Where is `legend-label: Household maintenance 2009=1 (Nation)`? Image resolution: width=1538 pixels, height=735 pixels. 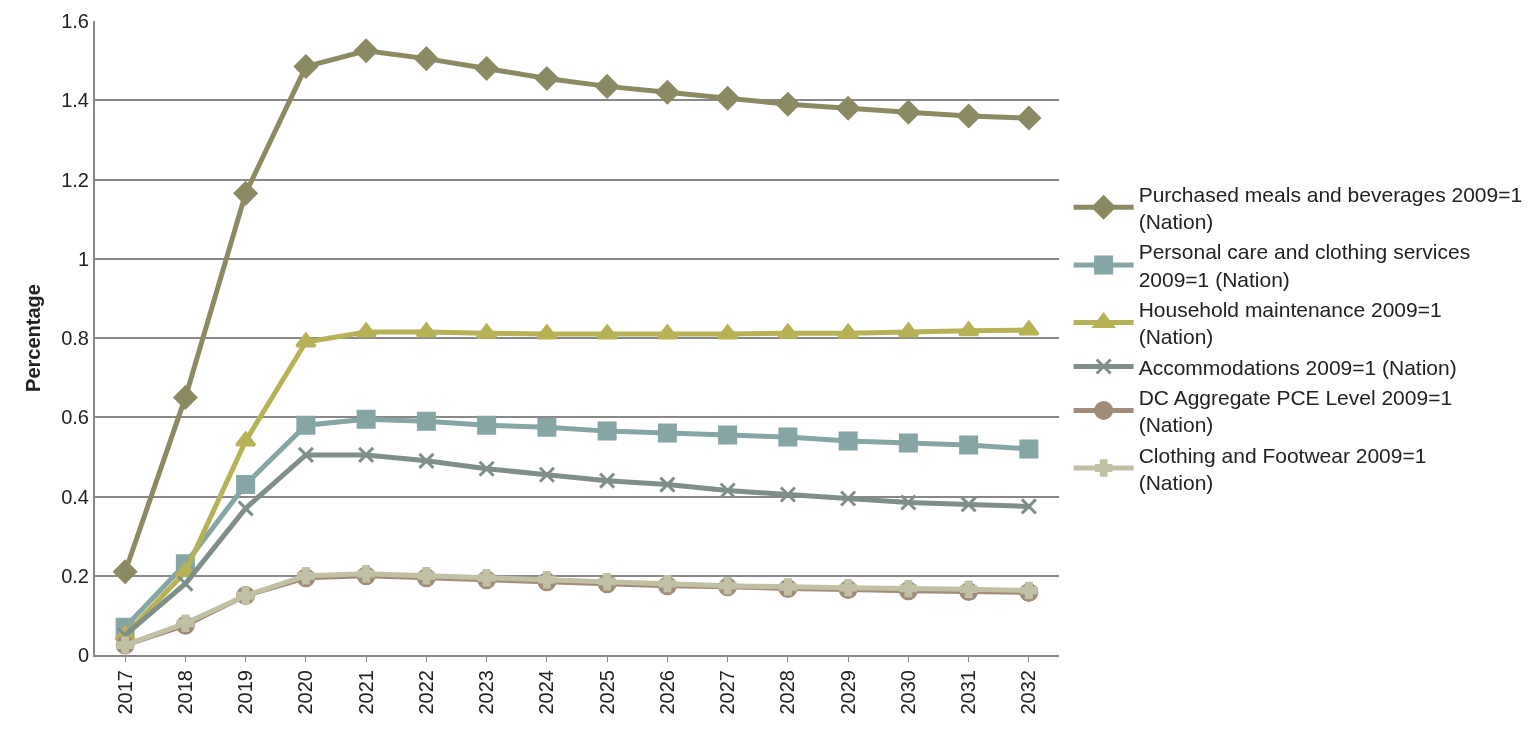 legend-label: Household maintenance 2009=1 (Nation) is located at coordinates (1290, 323).